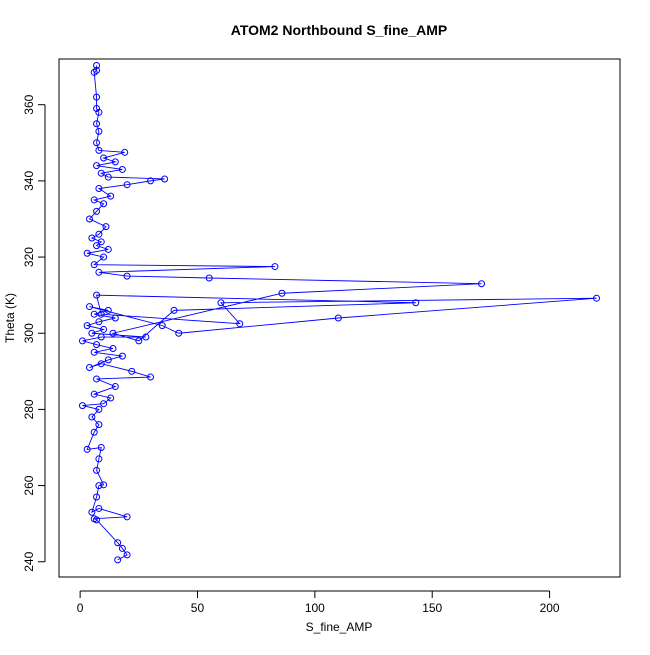 The height and width of the screenshot is (655, 650). I want to click on y-tick-label: 320, so click(29, 257).